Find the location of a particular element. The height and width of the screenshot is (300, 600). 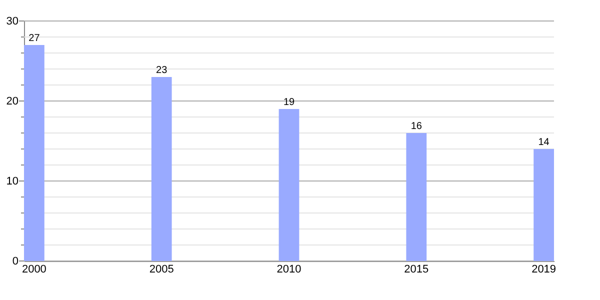

x-tick-label: 2000 is located at coordinates (34, 270).